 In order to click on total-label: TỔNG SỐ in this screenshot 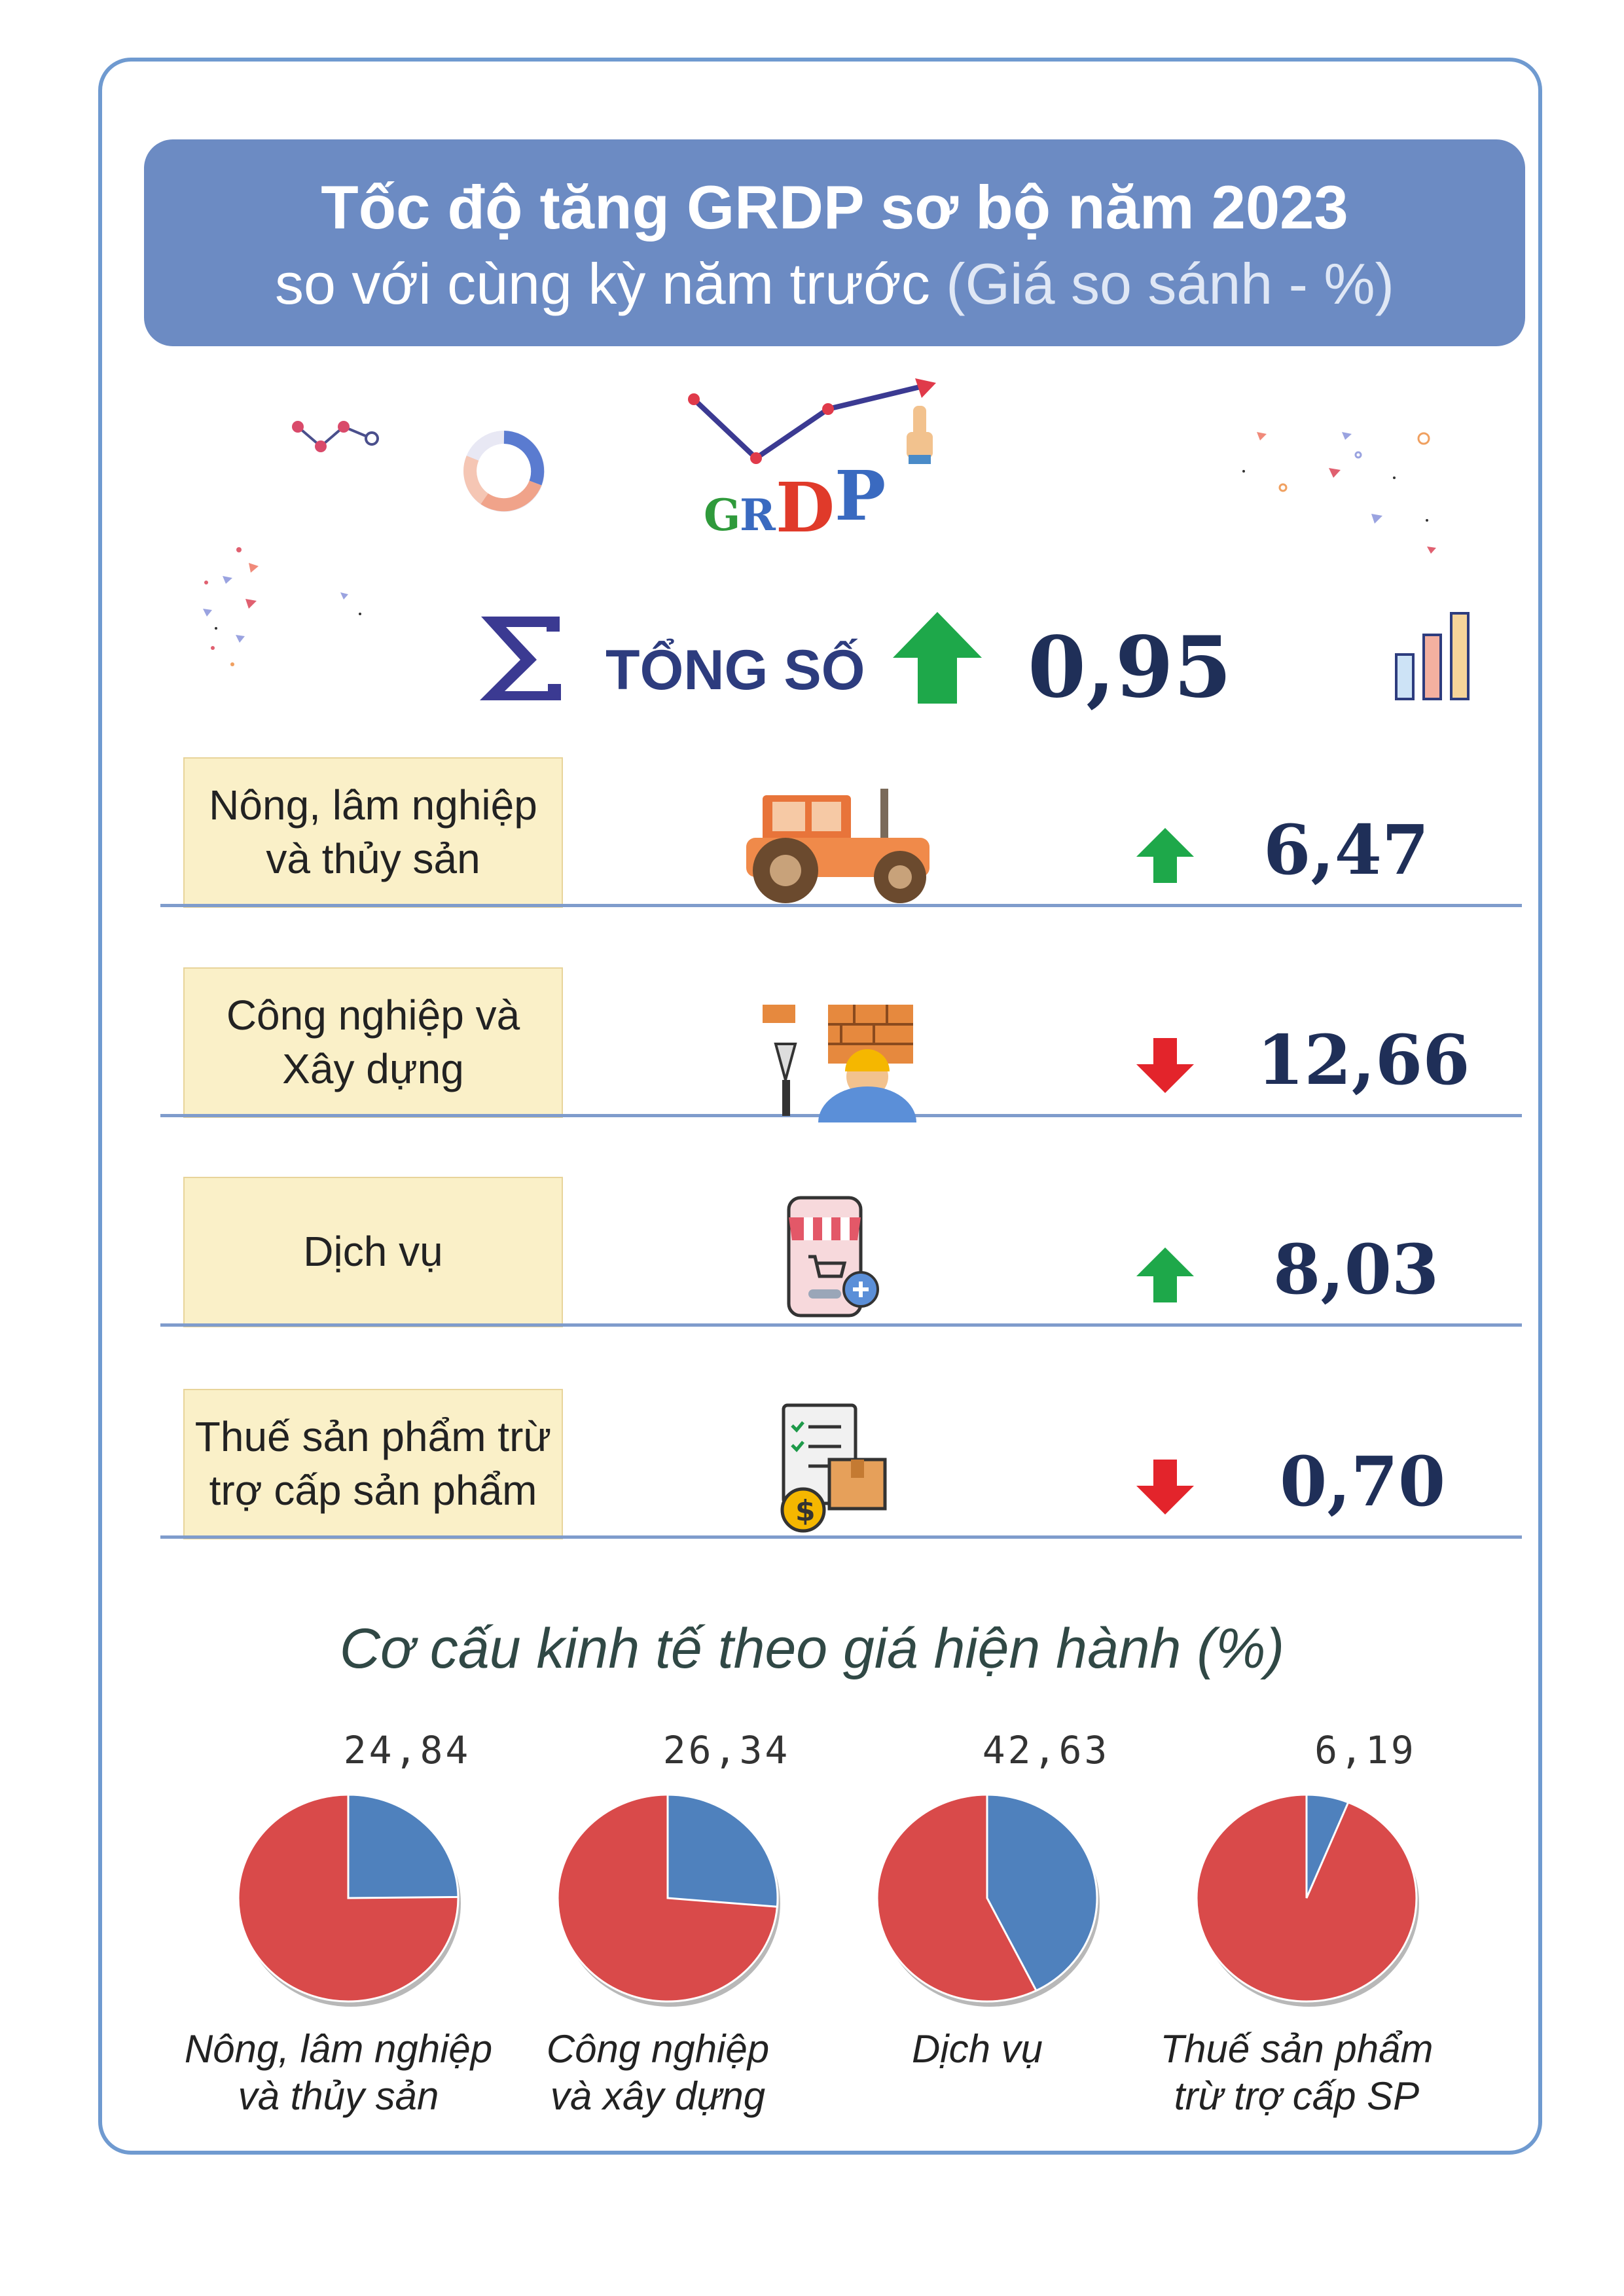, I will do `click(735, 670)`.